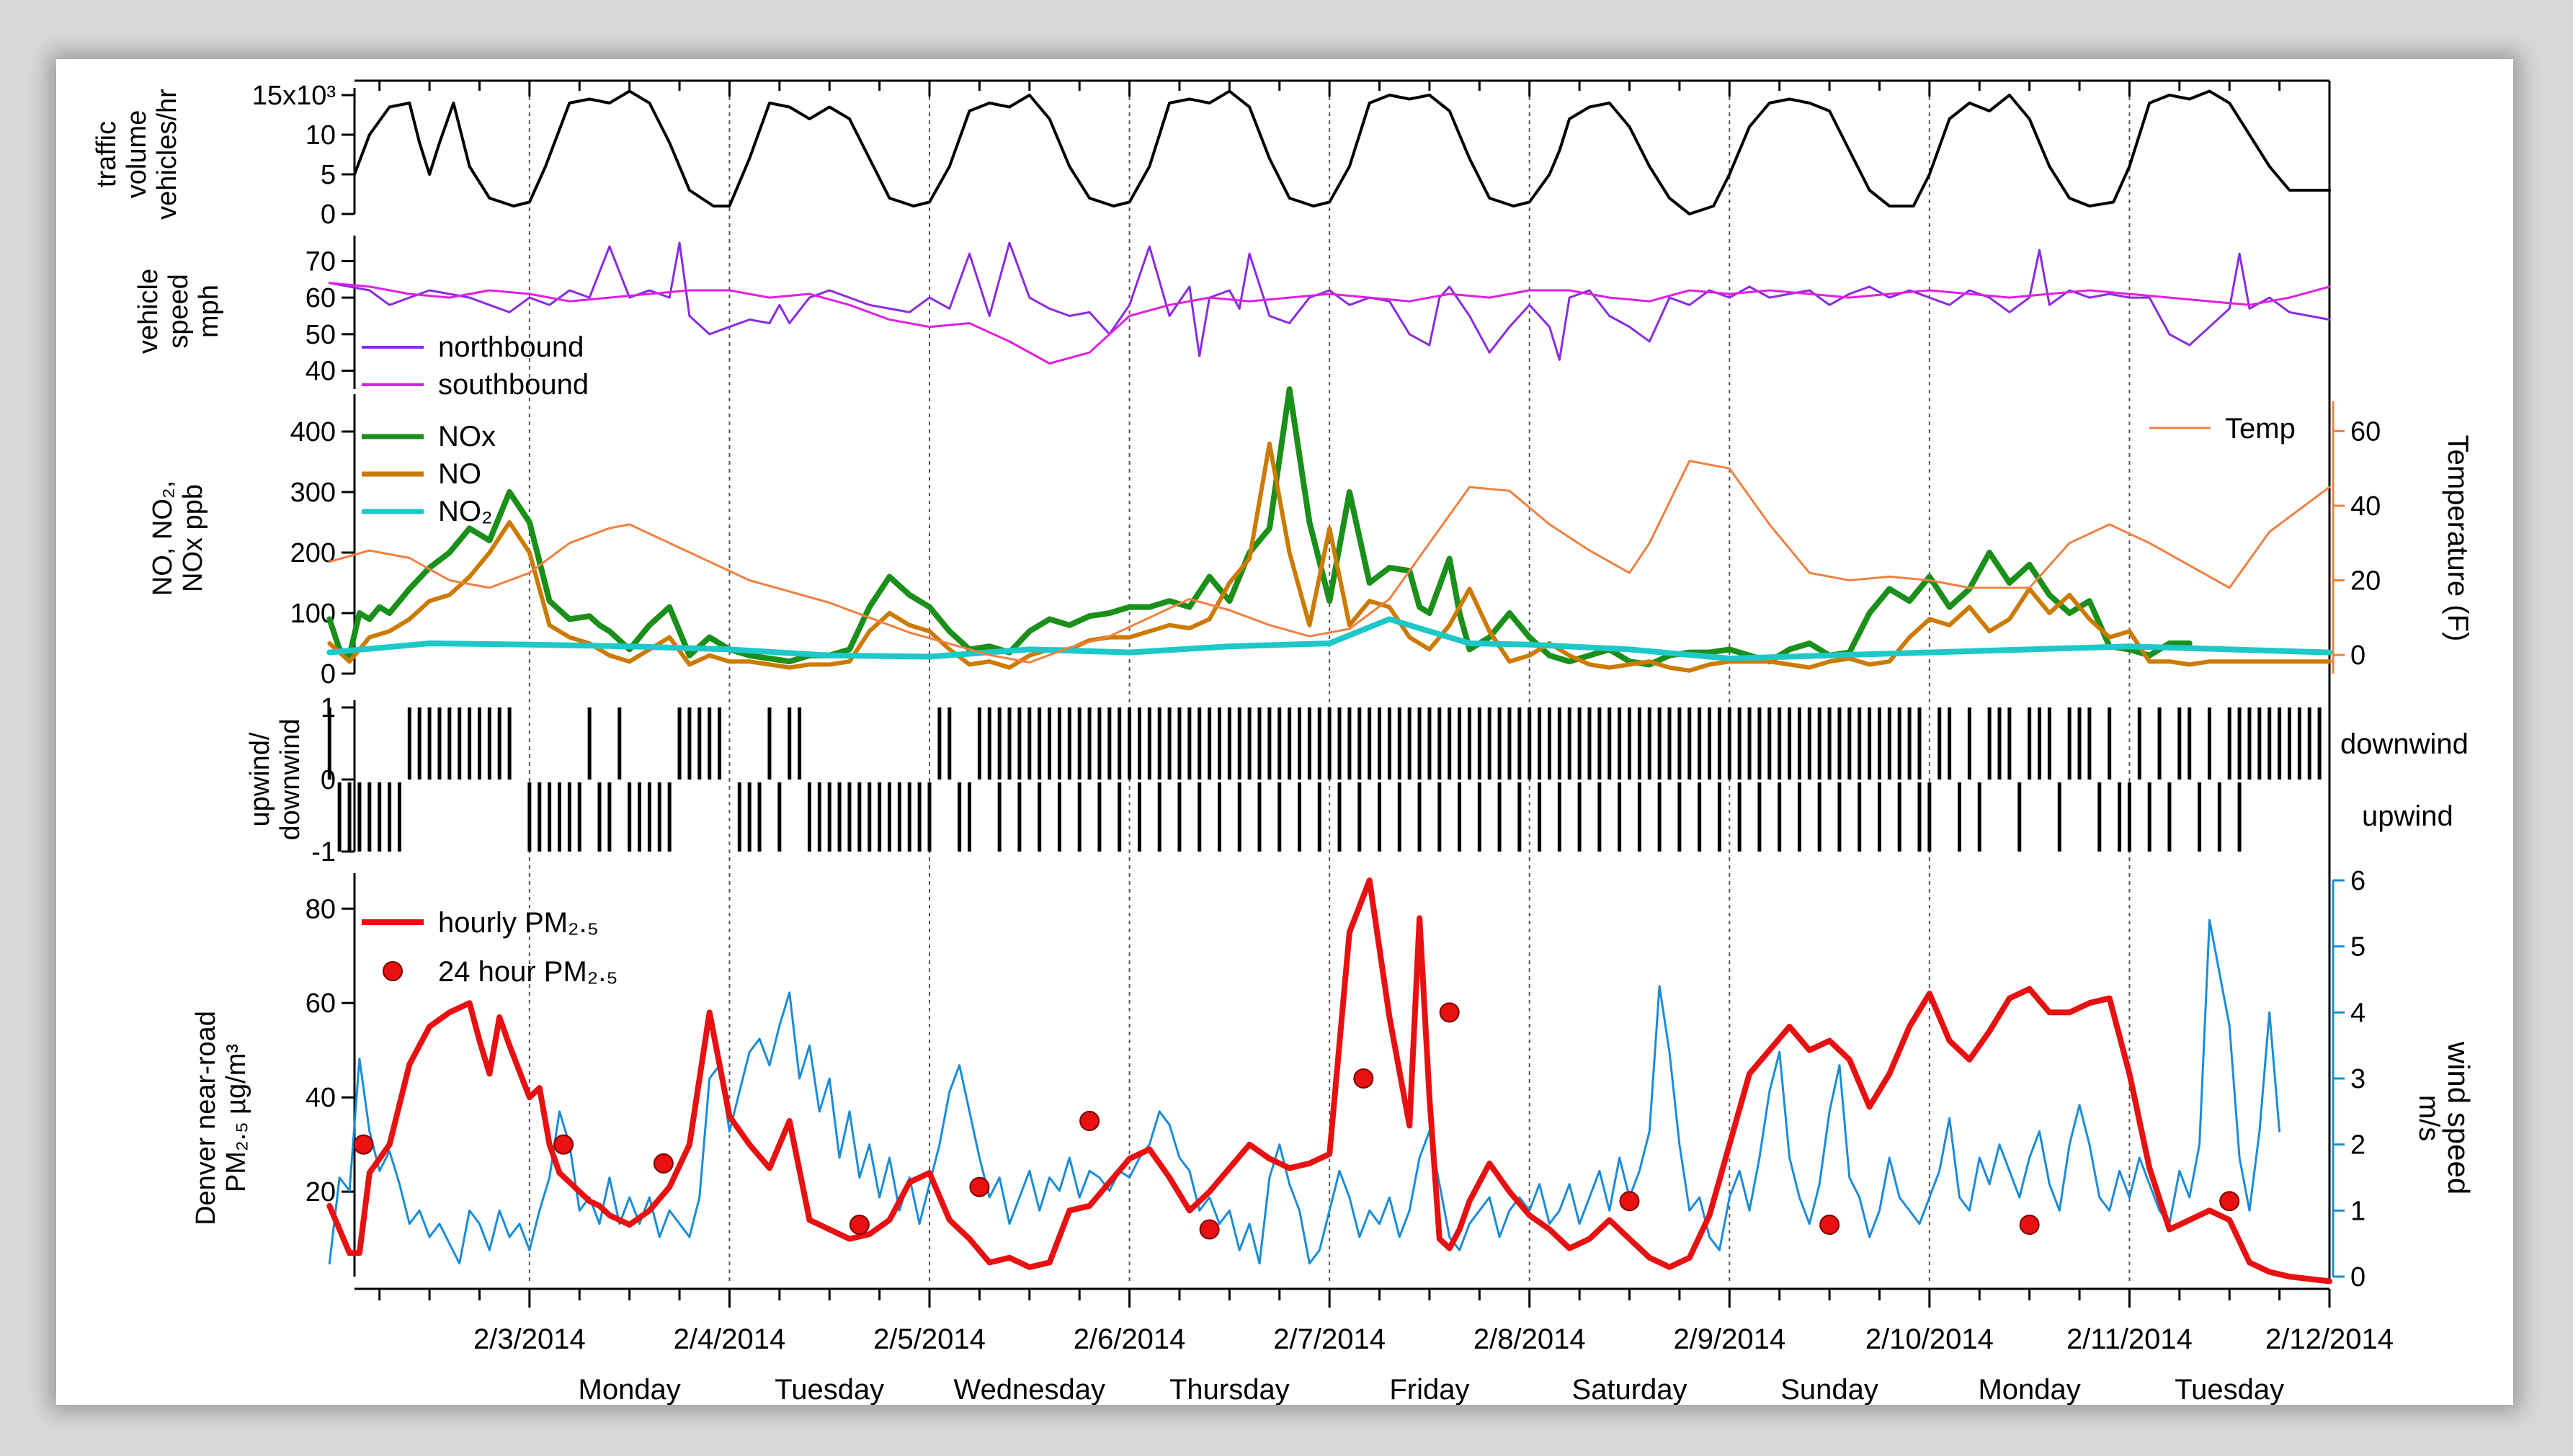  Describe the element at coordinates (1229, 1389) in the screenshot. I see `day-label: Thursday` at that location.